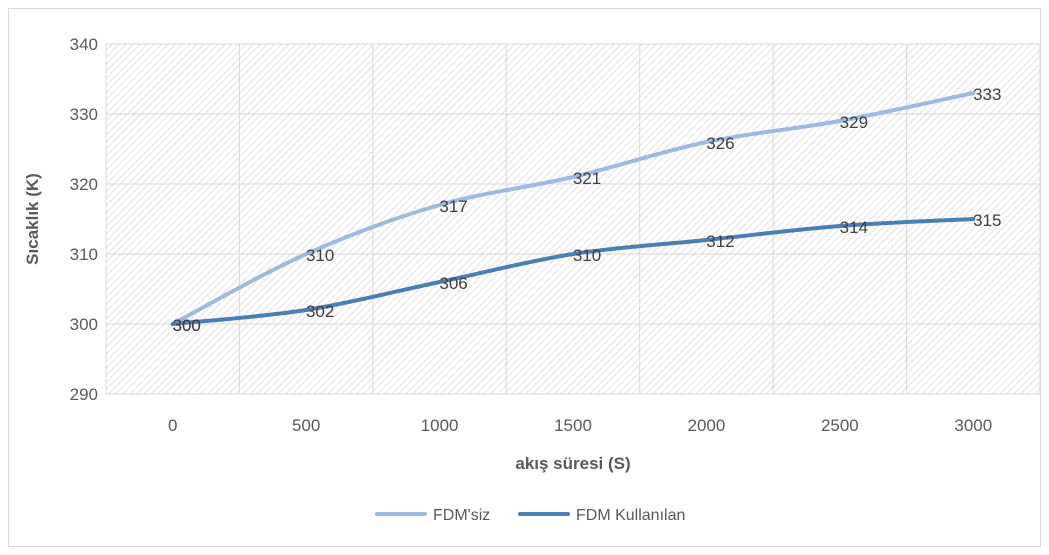 This screenshot has width=1049, height=555. What do you see at coordinates (840, 425) in the screenshot?
I see `x-tick-label: 2500` at bounding box center [840, 425].